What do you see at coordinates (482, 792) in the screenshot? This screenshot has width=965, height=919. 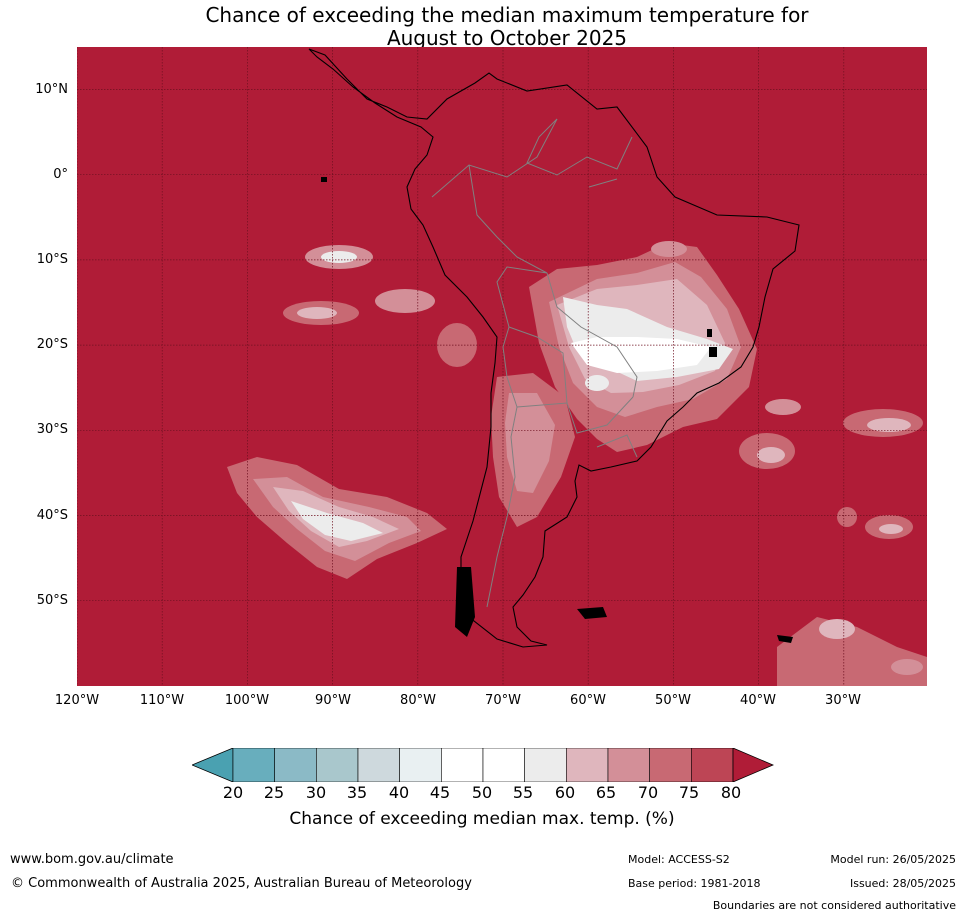 I see `colorbar-tick-50: 50` at bounding box center [482, 792].